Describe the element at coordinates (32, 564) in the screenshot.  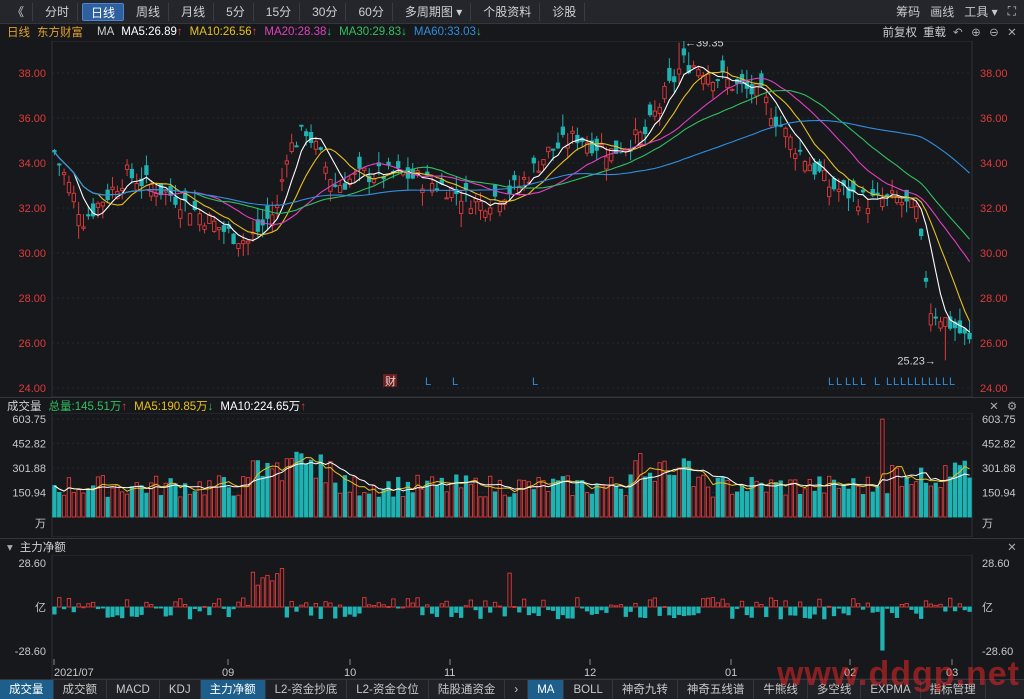
I see `flow-y-tick-left: 28.60` at that location.